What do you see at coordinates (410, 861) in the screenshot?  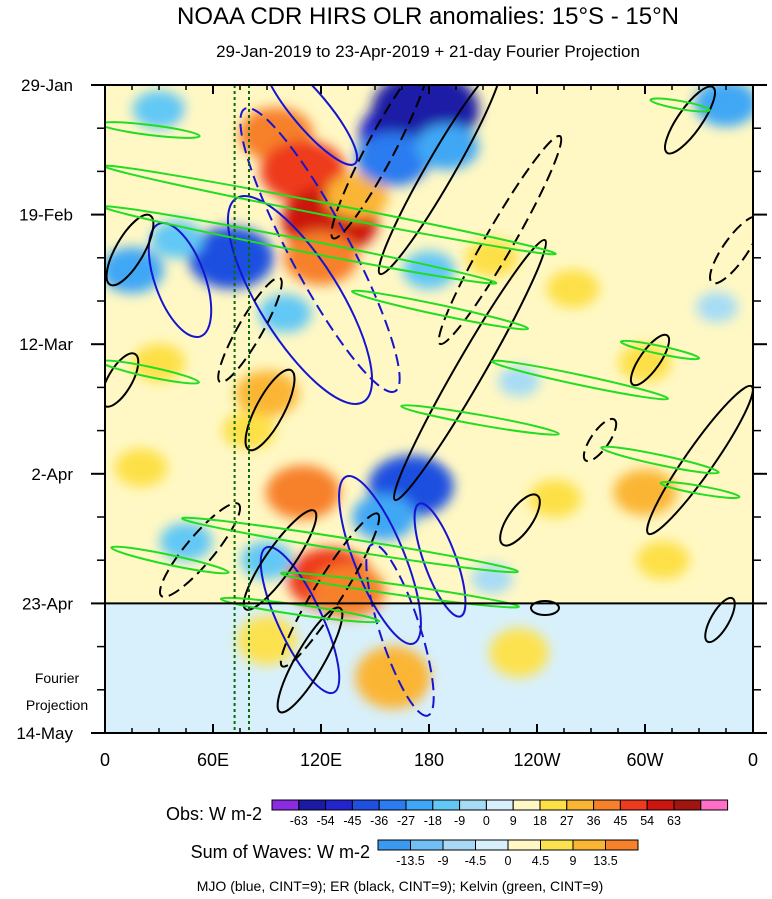 I see `colorbar-tick-label: -13.5` at bounding box center [410, 861].